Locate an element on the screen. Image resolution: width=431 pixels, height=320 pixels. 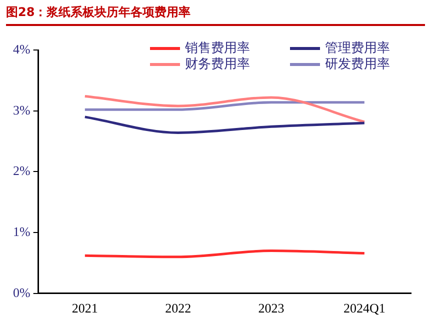
y-tick-label: 4% is located at coordinates (21, 48).